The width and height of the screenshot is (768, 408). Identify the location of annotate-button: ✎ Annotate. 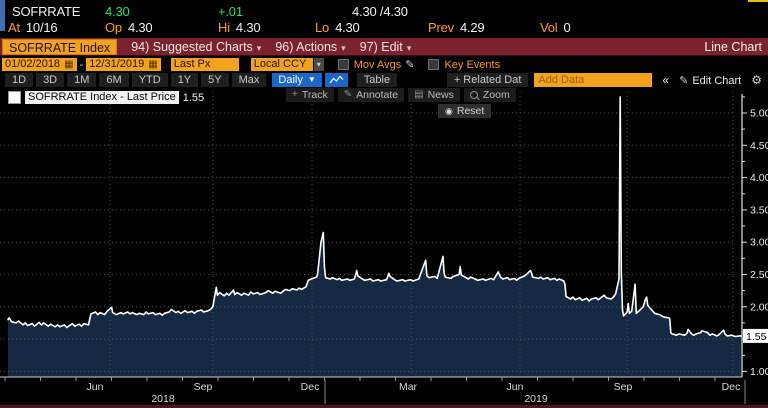
(371, 95).